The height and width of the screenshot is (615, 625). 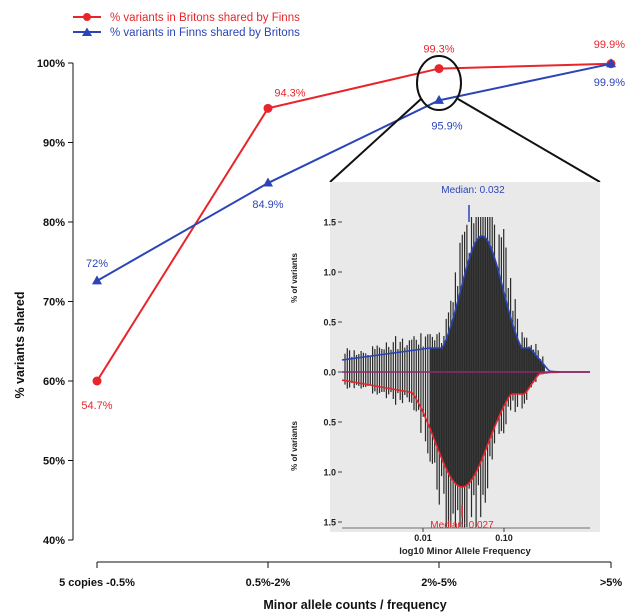 What do you see at coordinates (354, 605) in the screenshot?
I see `x-axis-title: Minor allele counts / frequency` at bounding box center [354, 605].